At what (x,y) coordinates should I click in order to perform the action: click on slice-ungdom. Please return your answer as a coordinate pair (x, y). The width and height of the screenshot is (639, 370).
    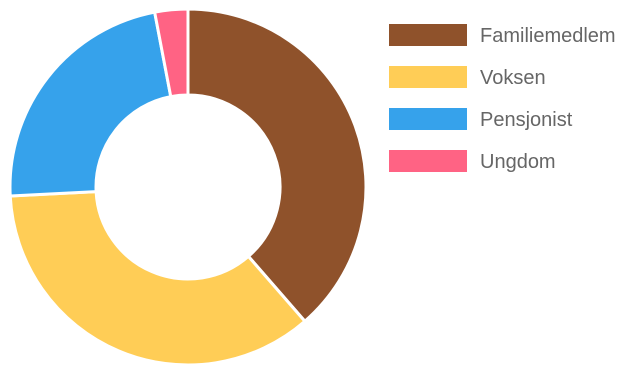
    Looking at the image, I should click on (171, 53).